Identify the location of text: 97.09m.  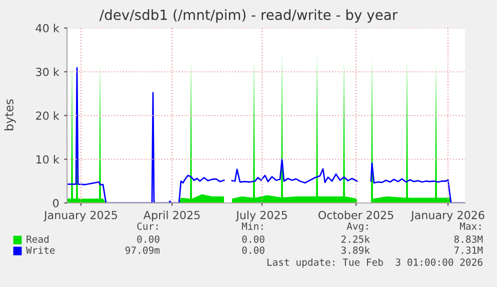
(142, 250).